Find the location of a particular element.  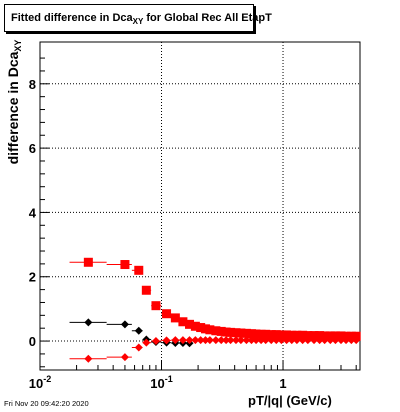

x-axis-label: pT/|q| (GeV/c) is located at coordinates (290, 400).